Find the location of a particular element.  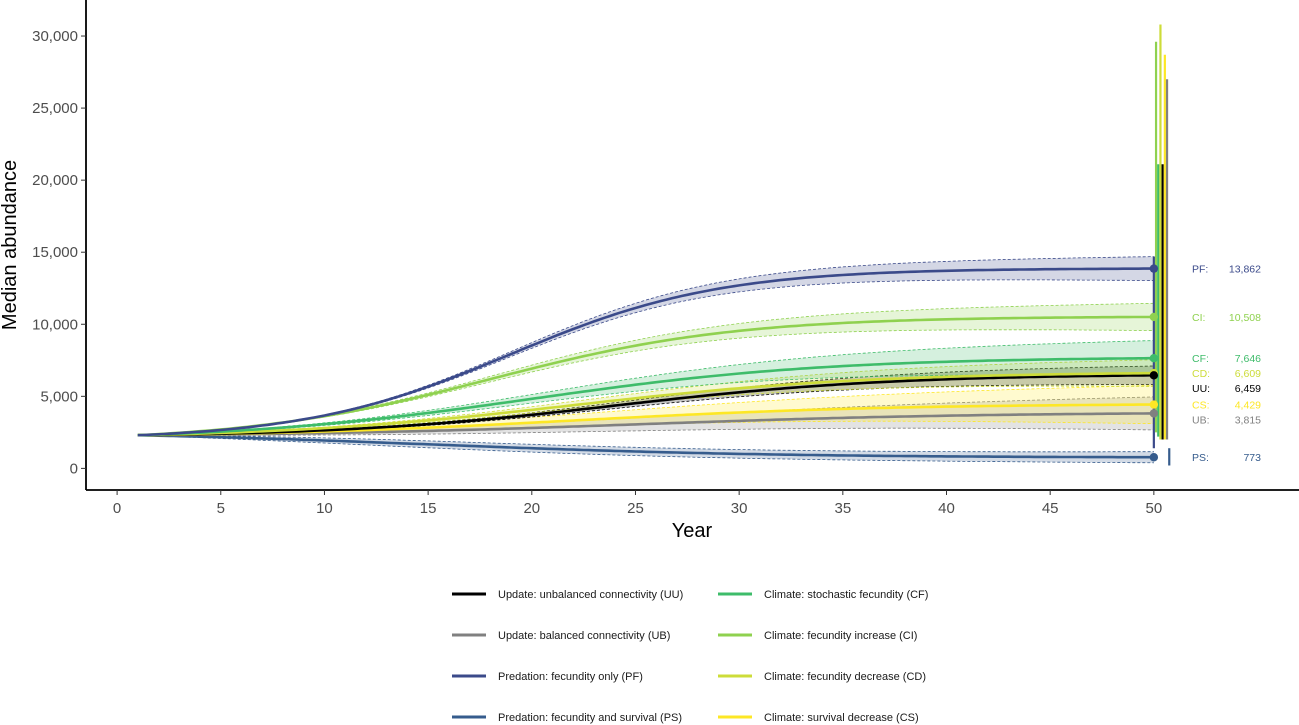

x-tick-label: 50 is located at coordinates (1154, 508).